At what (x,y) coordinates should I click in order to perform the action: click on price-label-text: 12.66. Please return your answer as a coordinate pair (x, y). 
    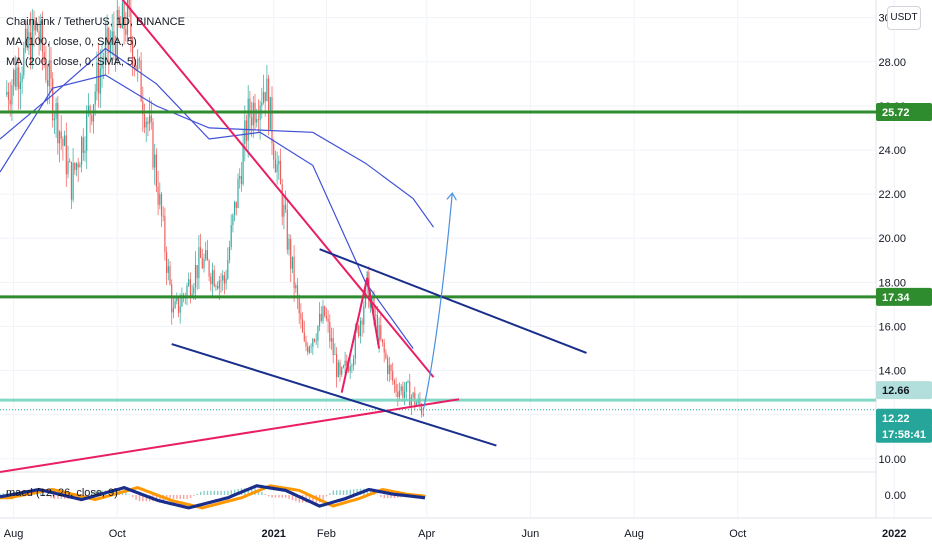
    Looking at the image, I should click on (896, 391).